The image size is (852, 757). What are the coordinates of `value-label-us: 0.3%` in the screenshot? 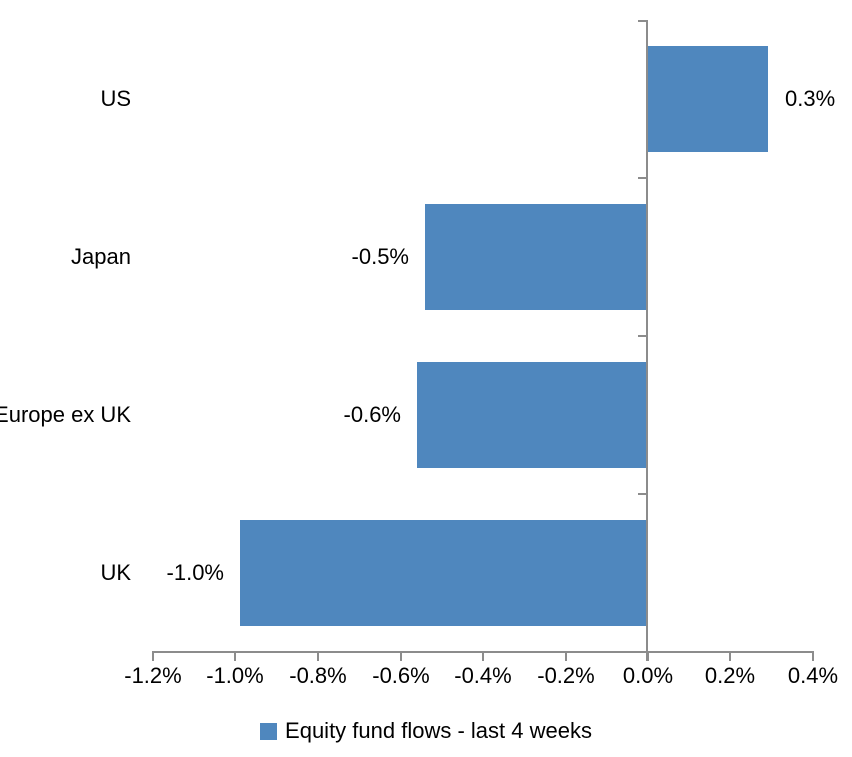 It's located at (810, 98).